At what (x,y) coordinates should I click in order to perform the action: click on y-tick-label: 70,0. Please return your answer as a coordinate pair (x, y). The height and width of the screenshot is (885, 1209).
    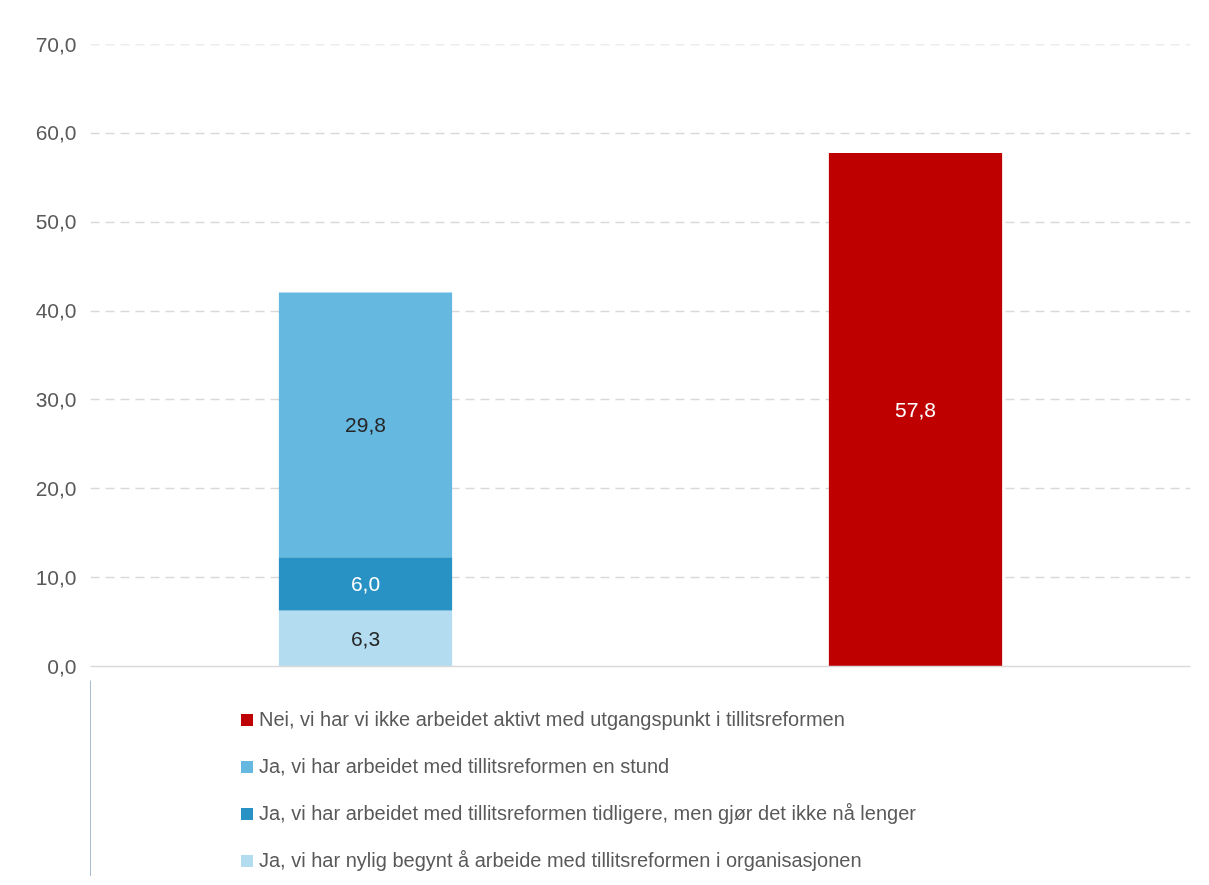
    Looking at the image, I should click on (56, 44).